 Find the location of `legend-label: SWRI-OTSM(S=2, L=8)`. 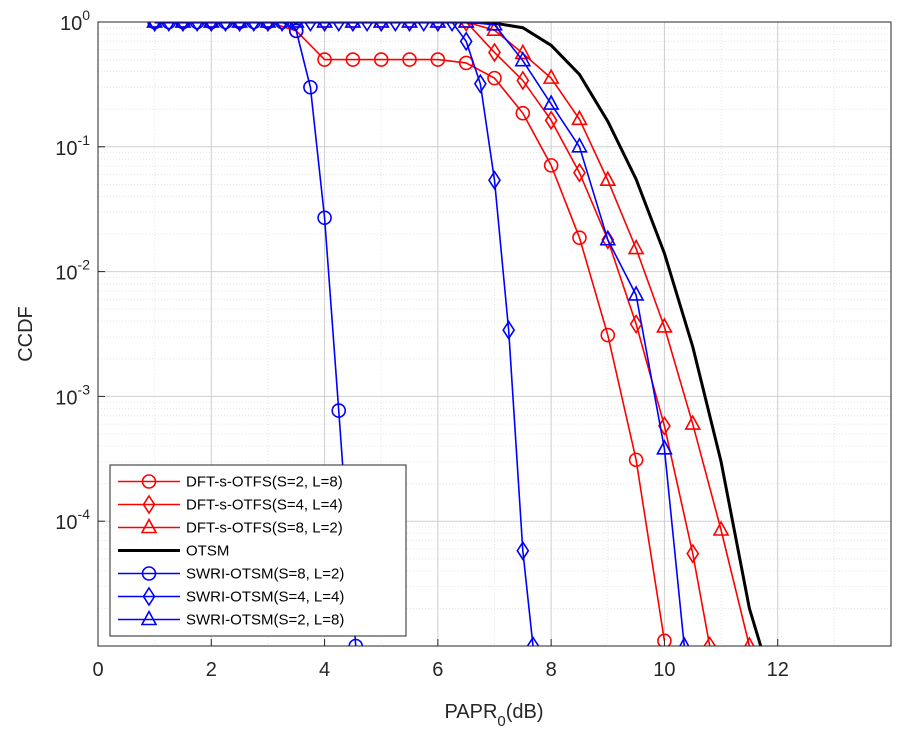

legend-label: SWRI-OTSM(S=2, L=8) is located at coordinates (265, 620).